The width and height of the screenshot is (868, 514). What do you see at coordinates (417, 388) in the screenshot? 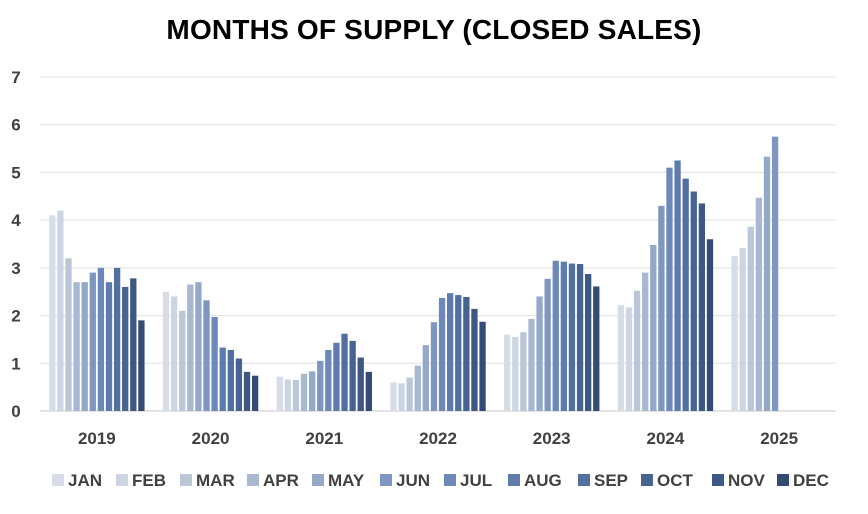
I see `bar-apr-2022` at bounding box center [417, 388].